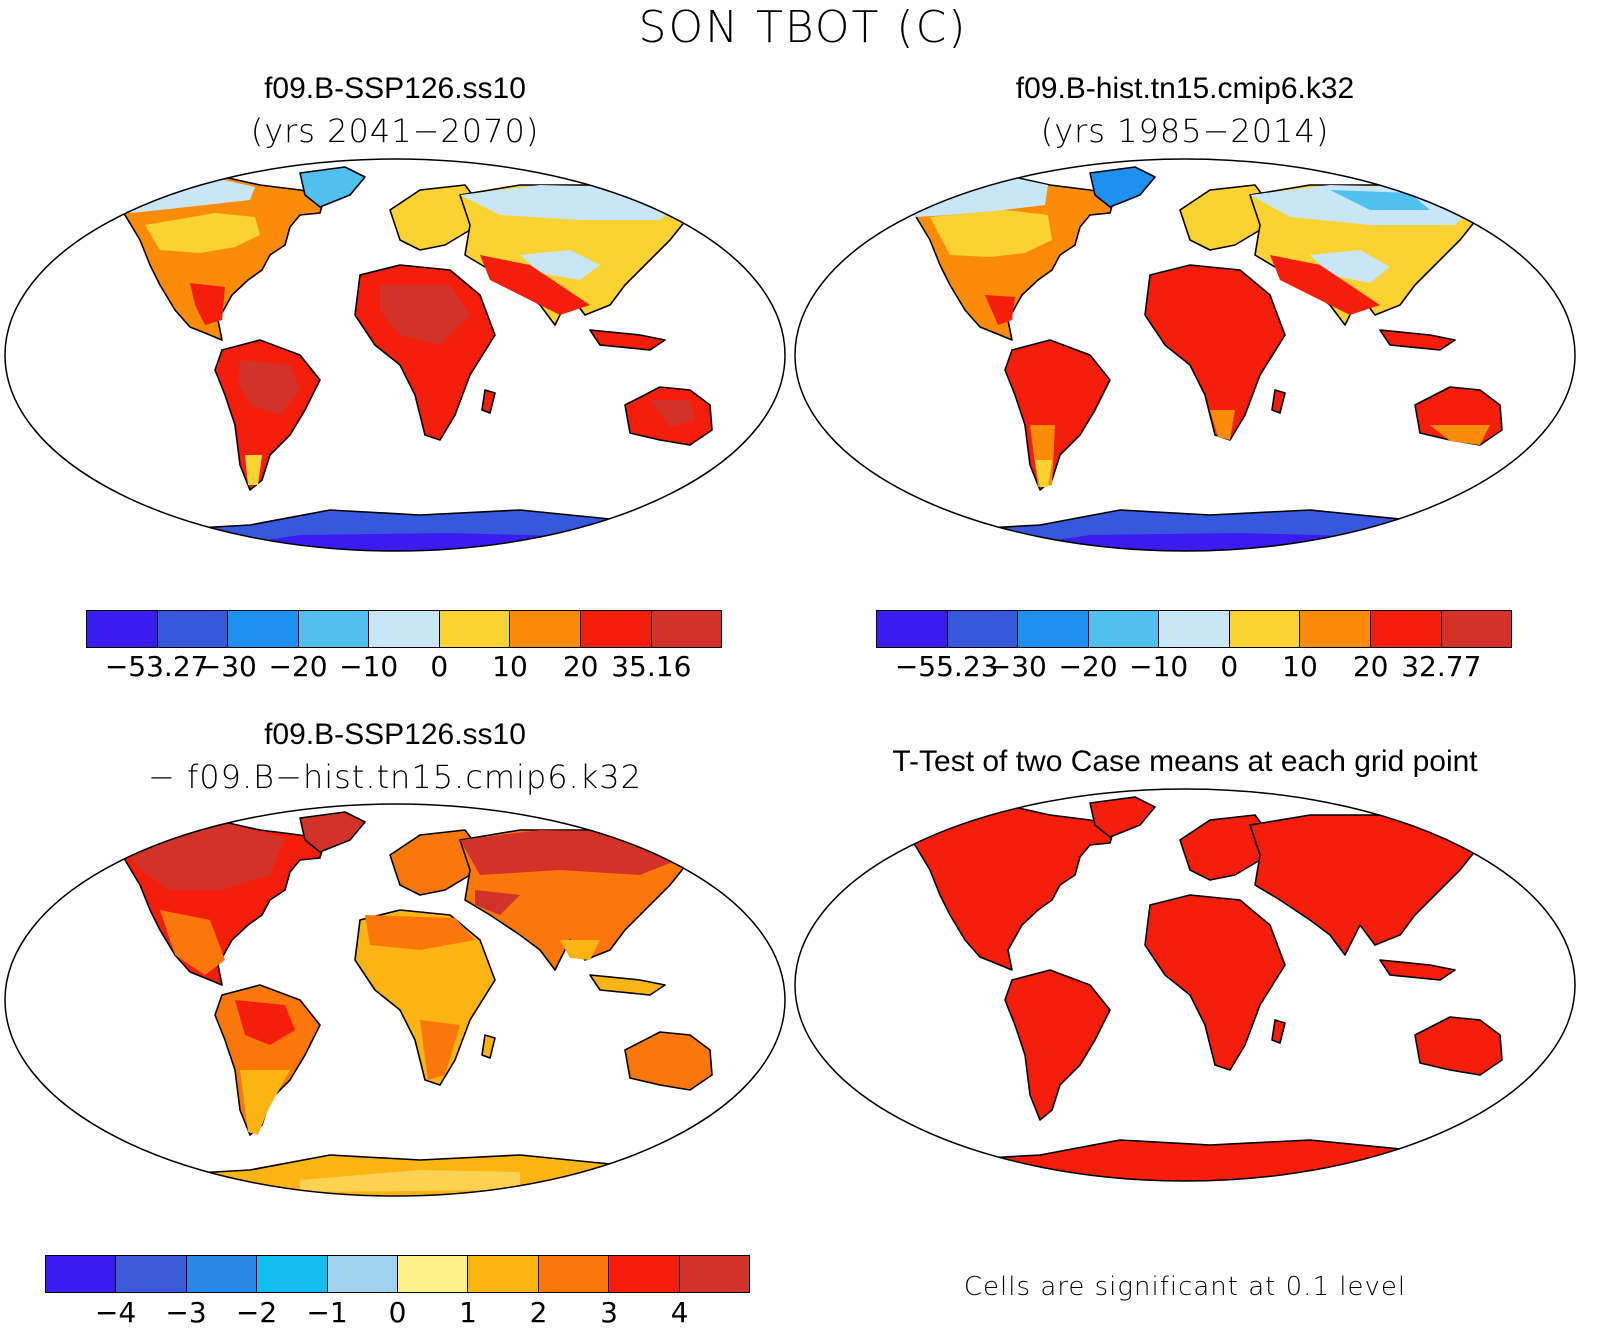 This screenshot has height=1329, width=1606. What do you see at coordinates (186, 1312) in the screenshot?
I see `colorbar-label: −3` at bounding box center [186, 1312].